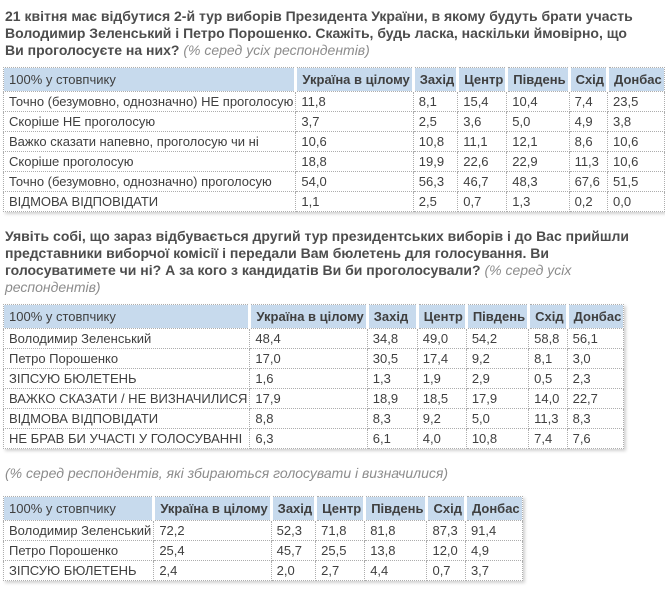  What do you see at coordinates (548, 338) in the screenshot?
I see `value-cell: 58,8` at bounding box center [548, 338].